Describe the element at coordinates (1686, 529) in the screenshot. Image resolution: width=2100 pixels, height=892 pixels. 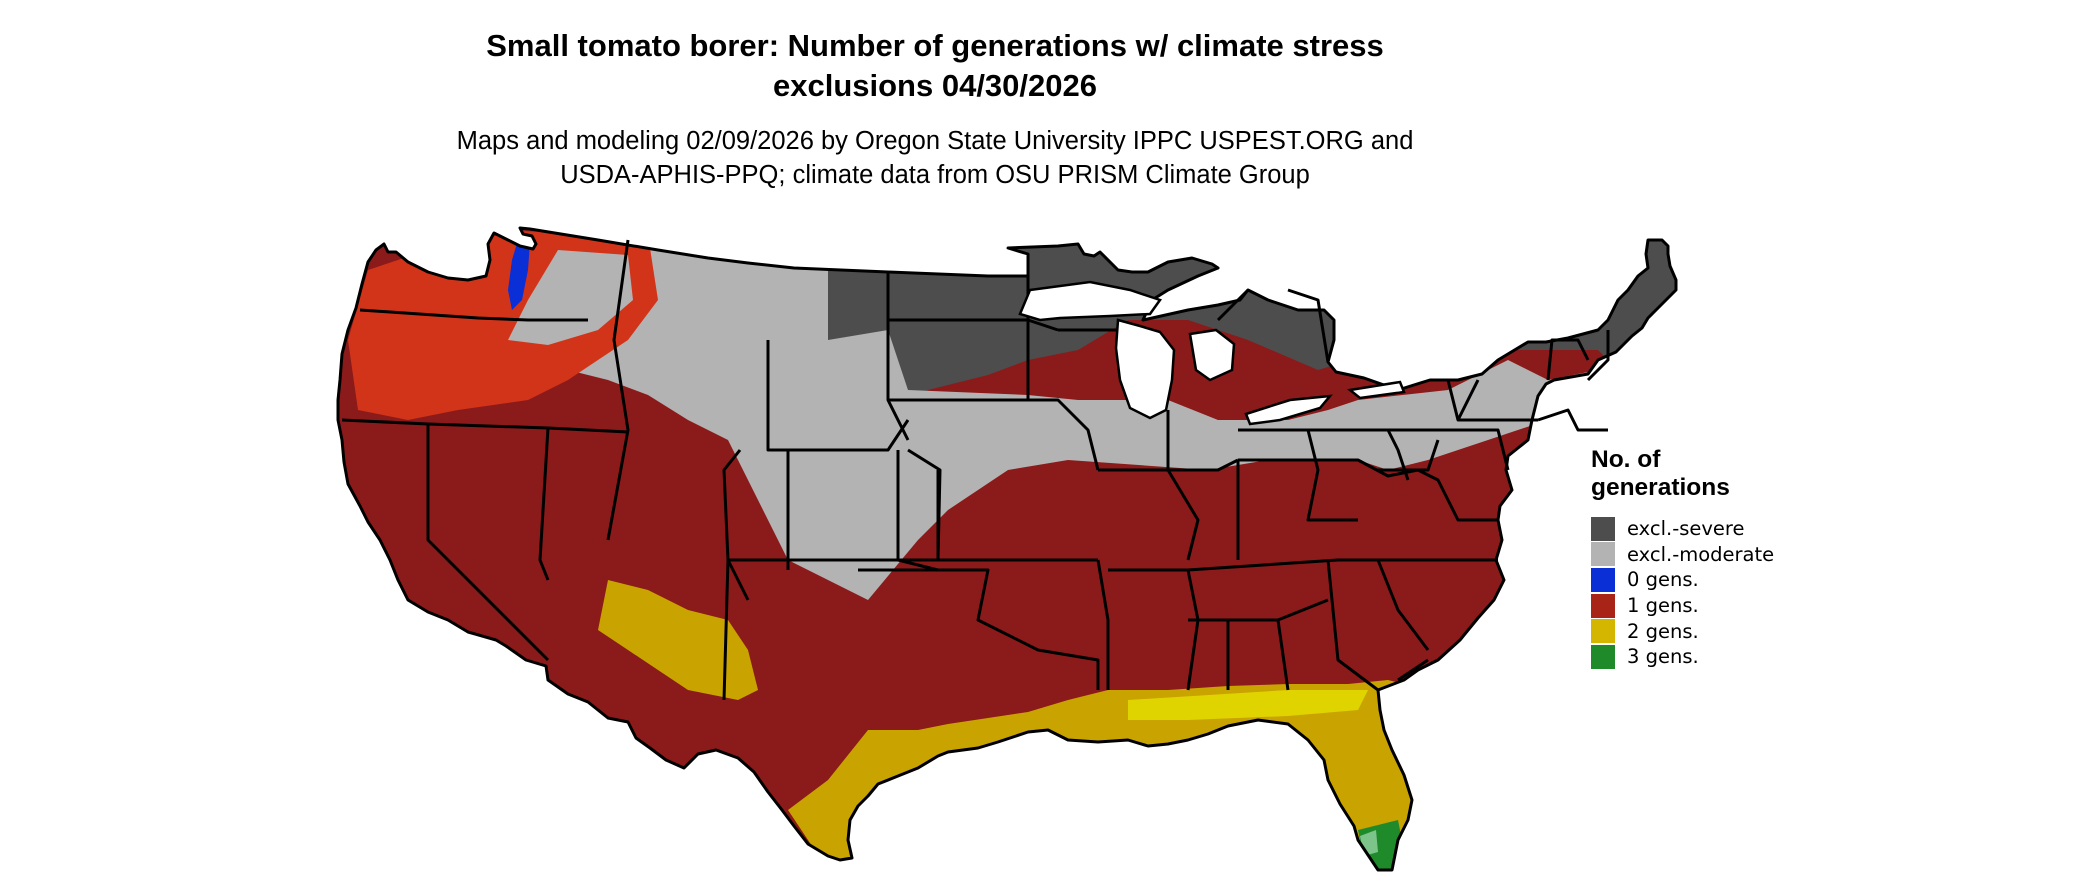
I see `legend-label-excl-severe: excl.-severe` at that location.